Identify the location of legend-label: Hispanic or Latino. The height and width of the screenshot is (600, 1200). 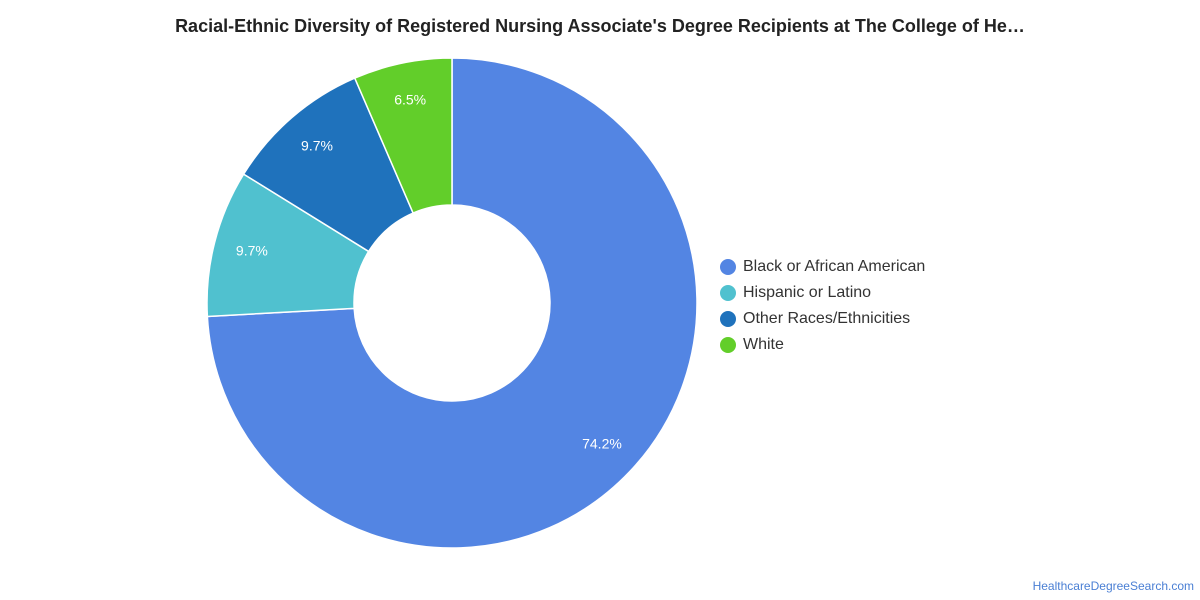
(807, 292).